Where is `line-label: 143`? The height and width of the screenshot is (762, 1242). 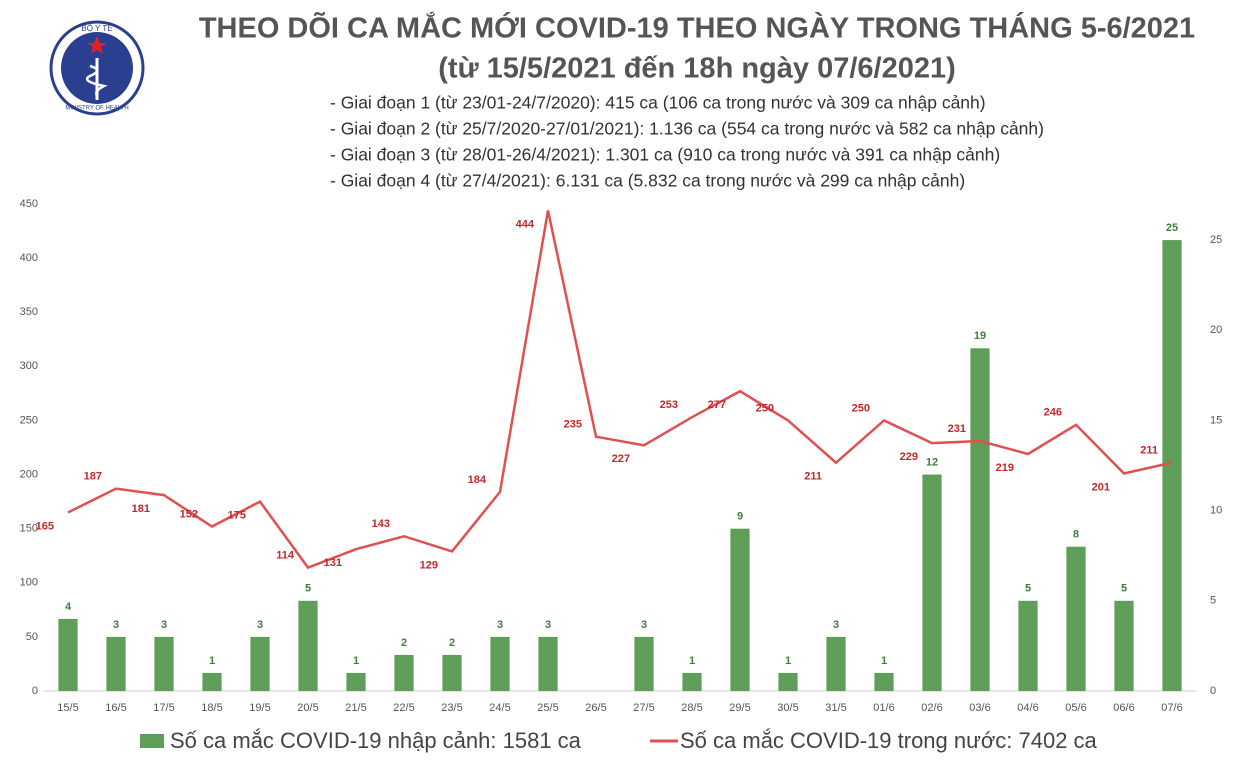
line-label: 143 is located at coordinates (381, 524).